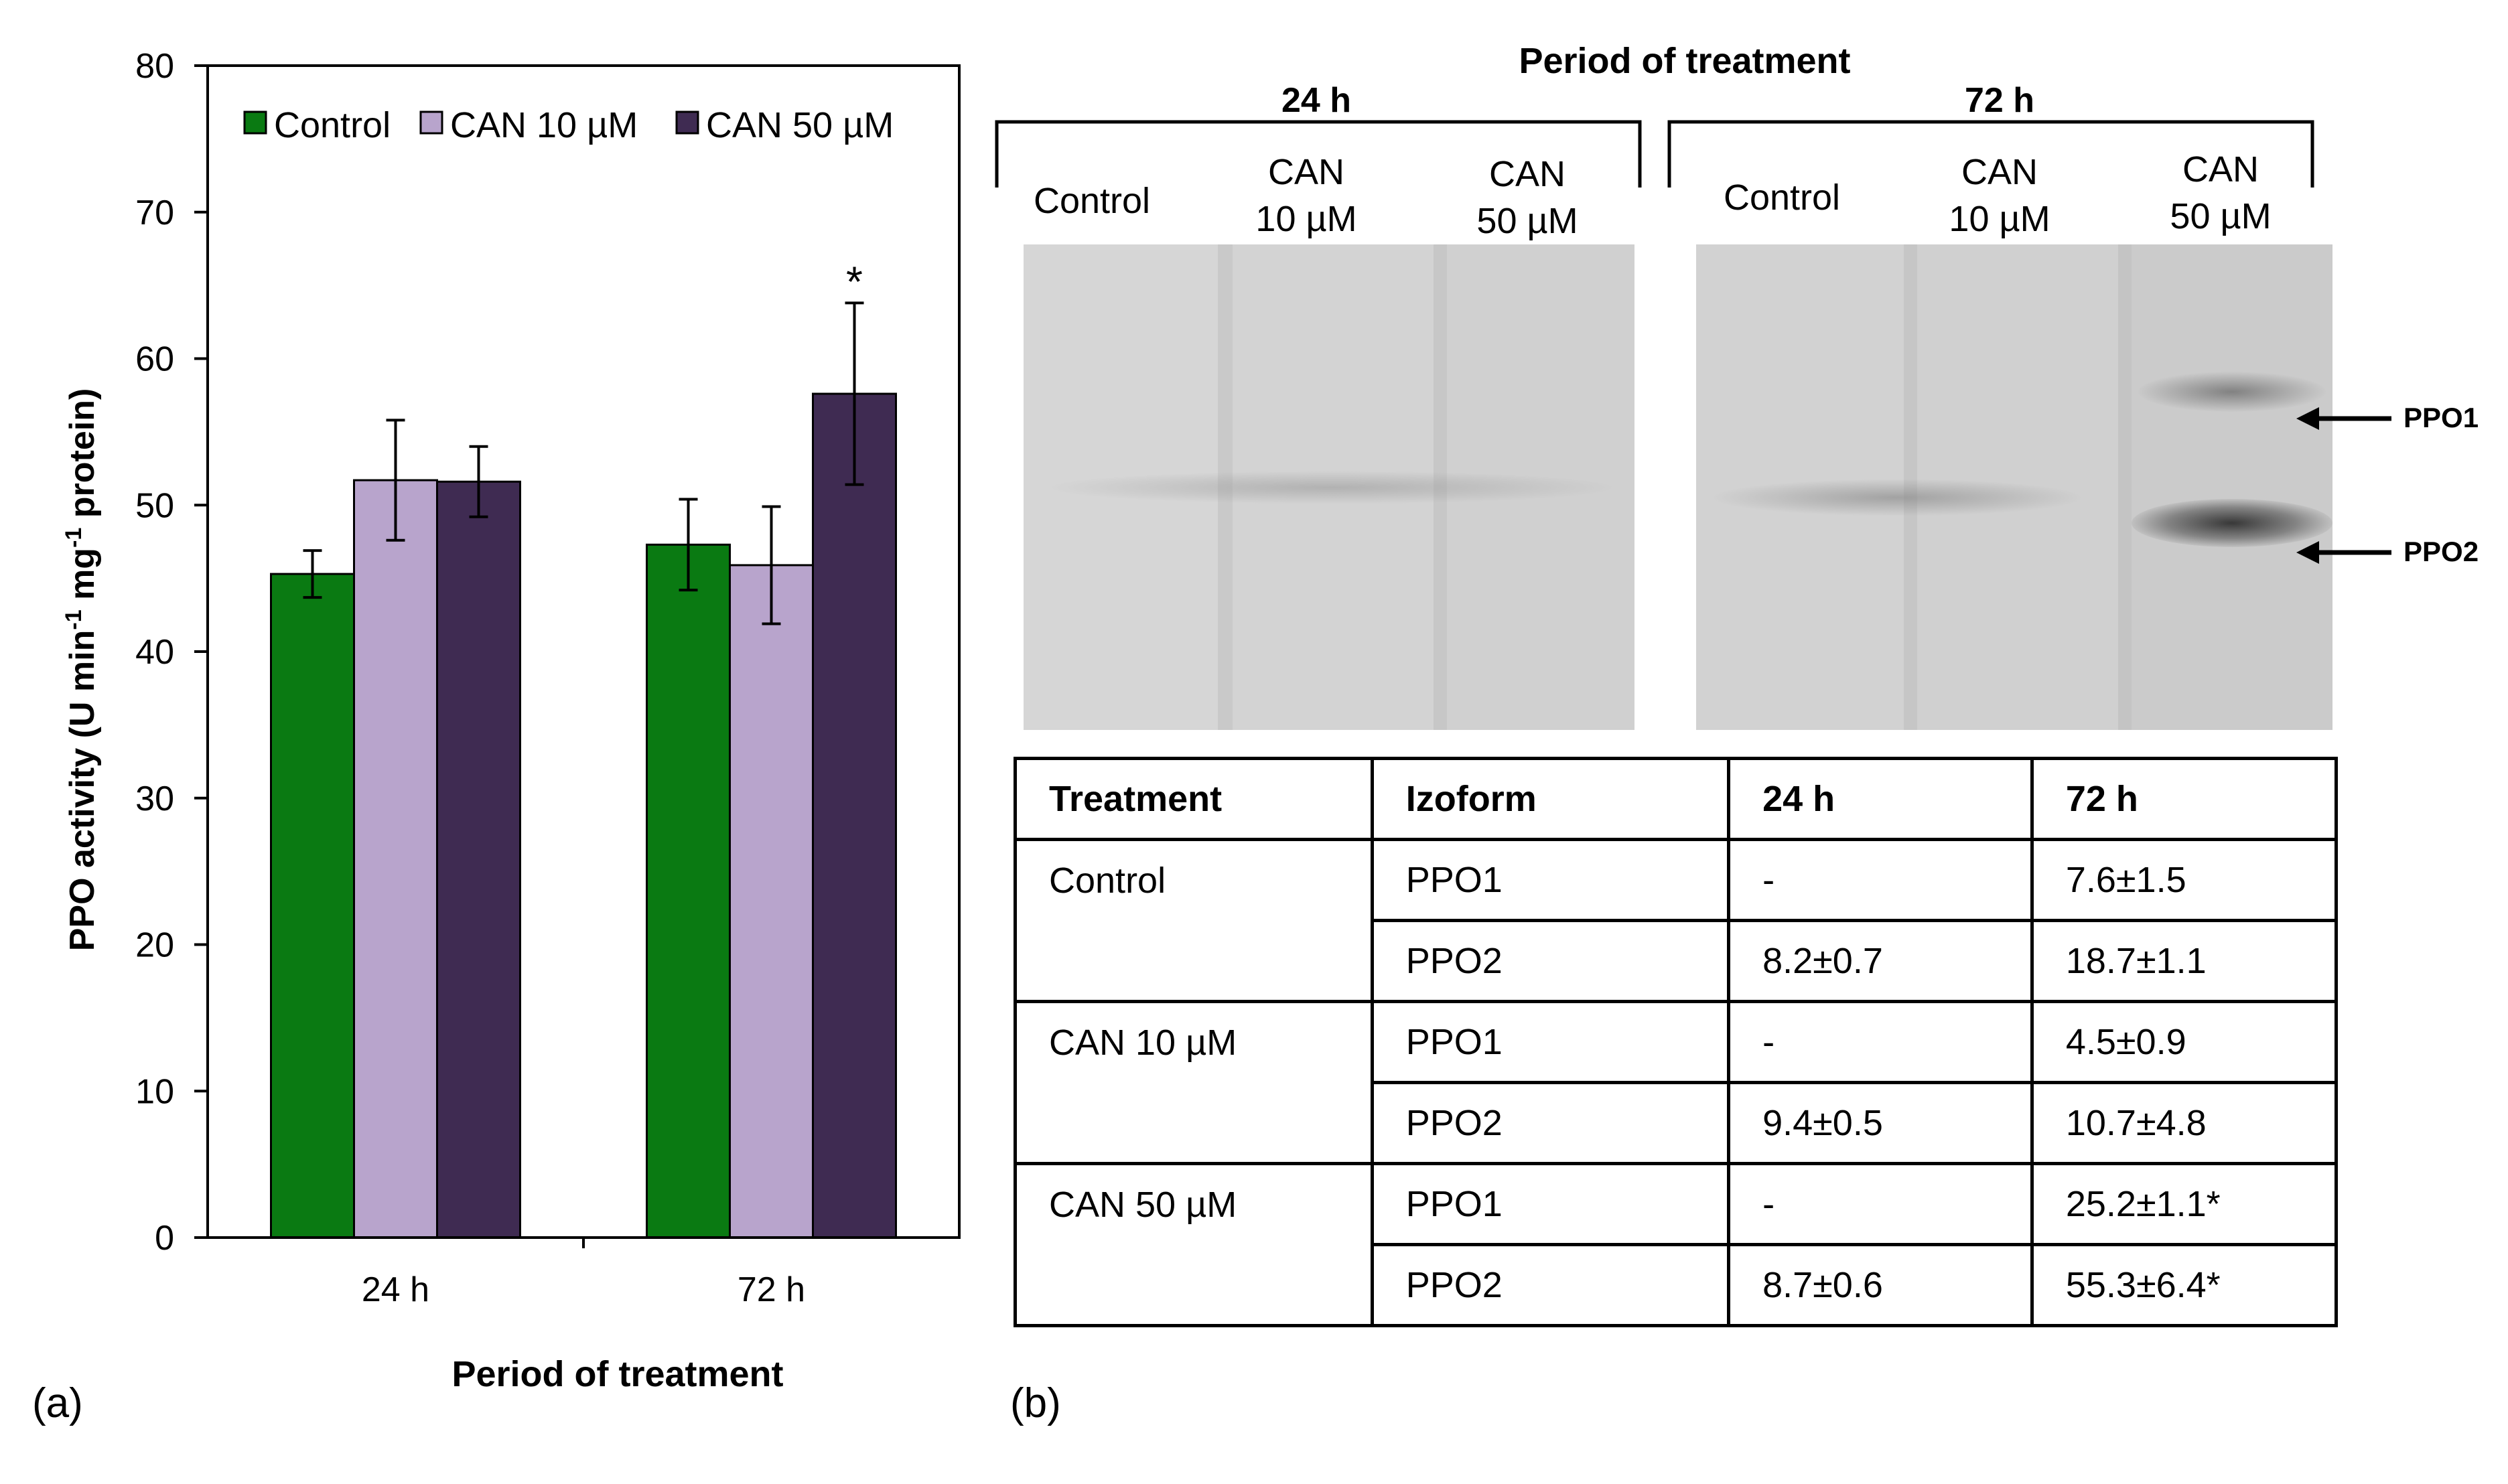 Image resolution: width=2508 pixels, height=1484 pixels. Describe the element at coordinates (2221, 192) in the screenshot. I see `lane-label-72h-can50: CAN 50 µM` at that location.